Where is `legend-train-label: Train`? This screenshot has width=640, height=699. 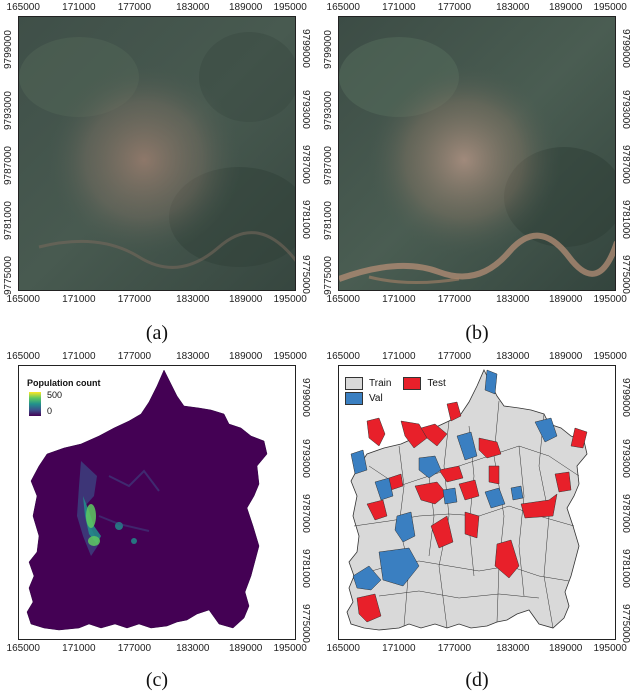
legend-train-label: Train is located at coordinates (380, 383).